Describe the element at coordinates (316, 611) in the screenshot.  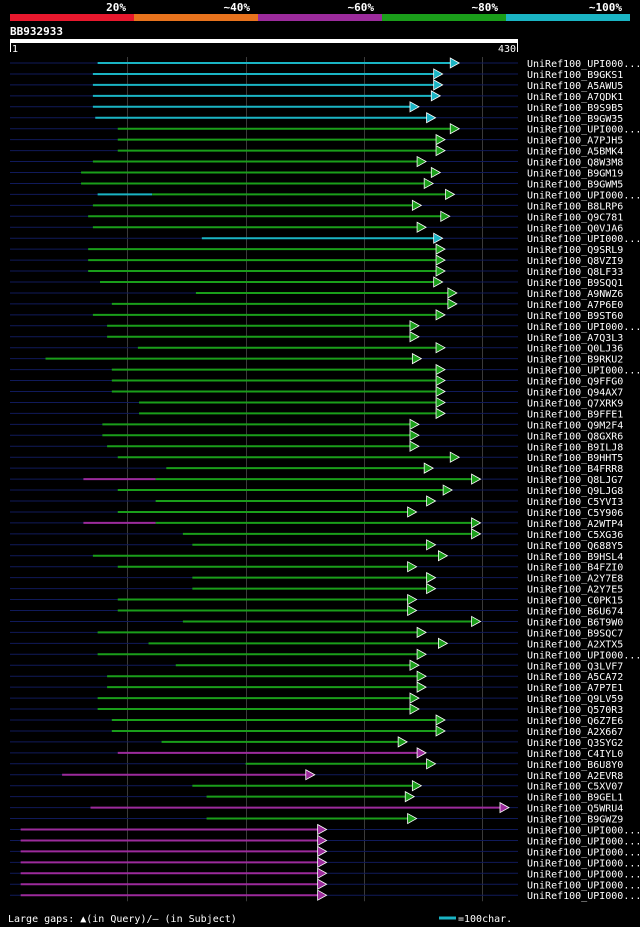
I see `hit-row: UniRef100_B6U674` at that location.